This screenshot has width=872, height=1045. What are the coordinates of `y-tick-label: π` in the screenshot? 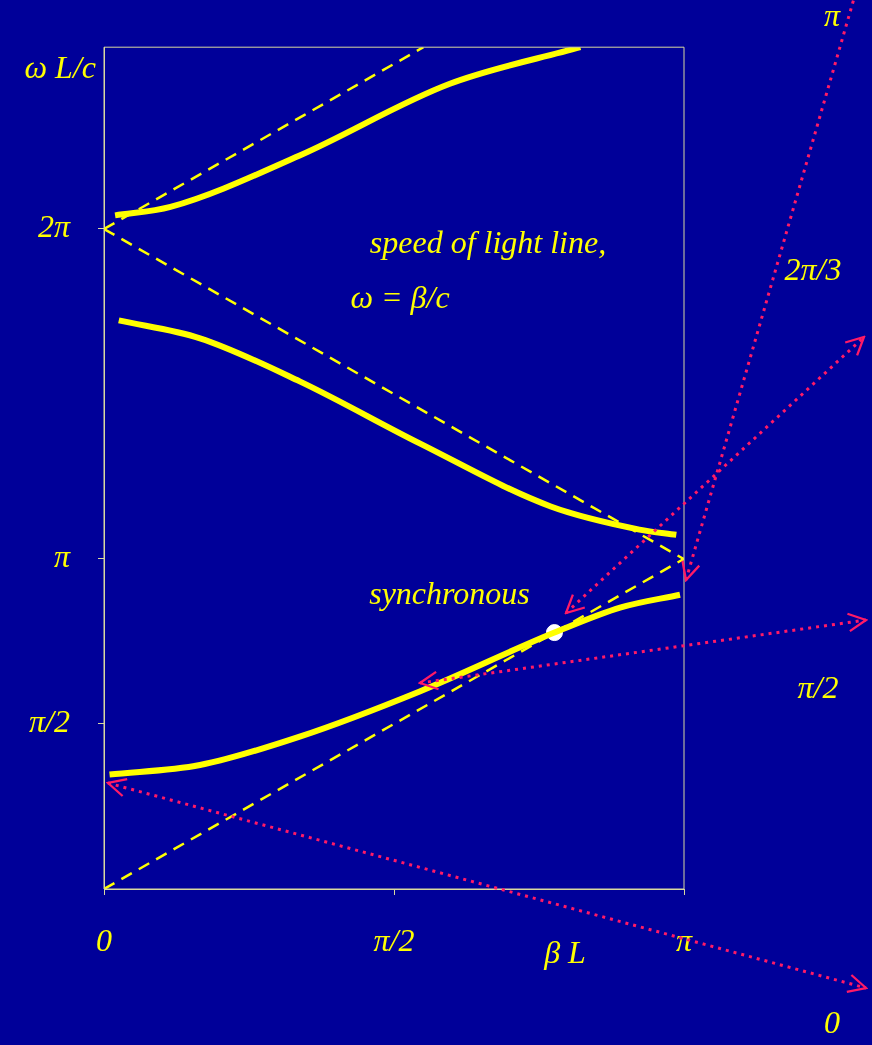 It's located at (62, 556).